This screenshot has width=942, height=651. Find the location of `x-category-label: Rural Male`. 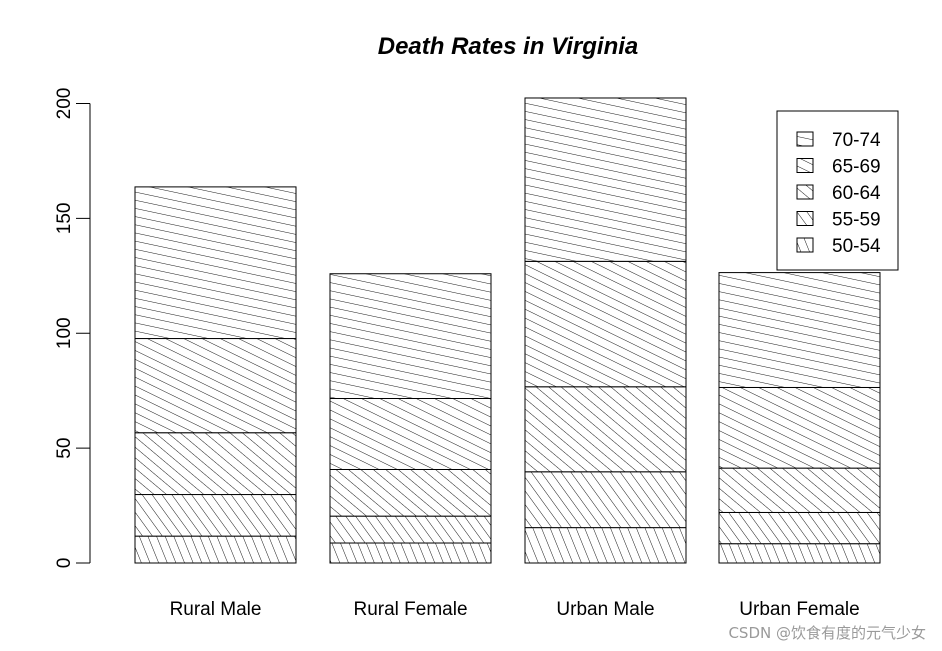

x-category-label: Rural Male is located at coordinates (216, 609).